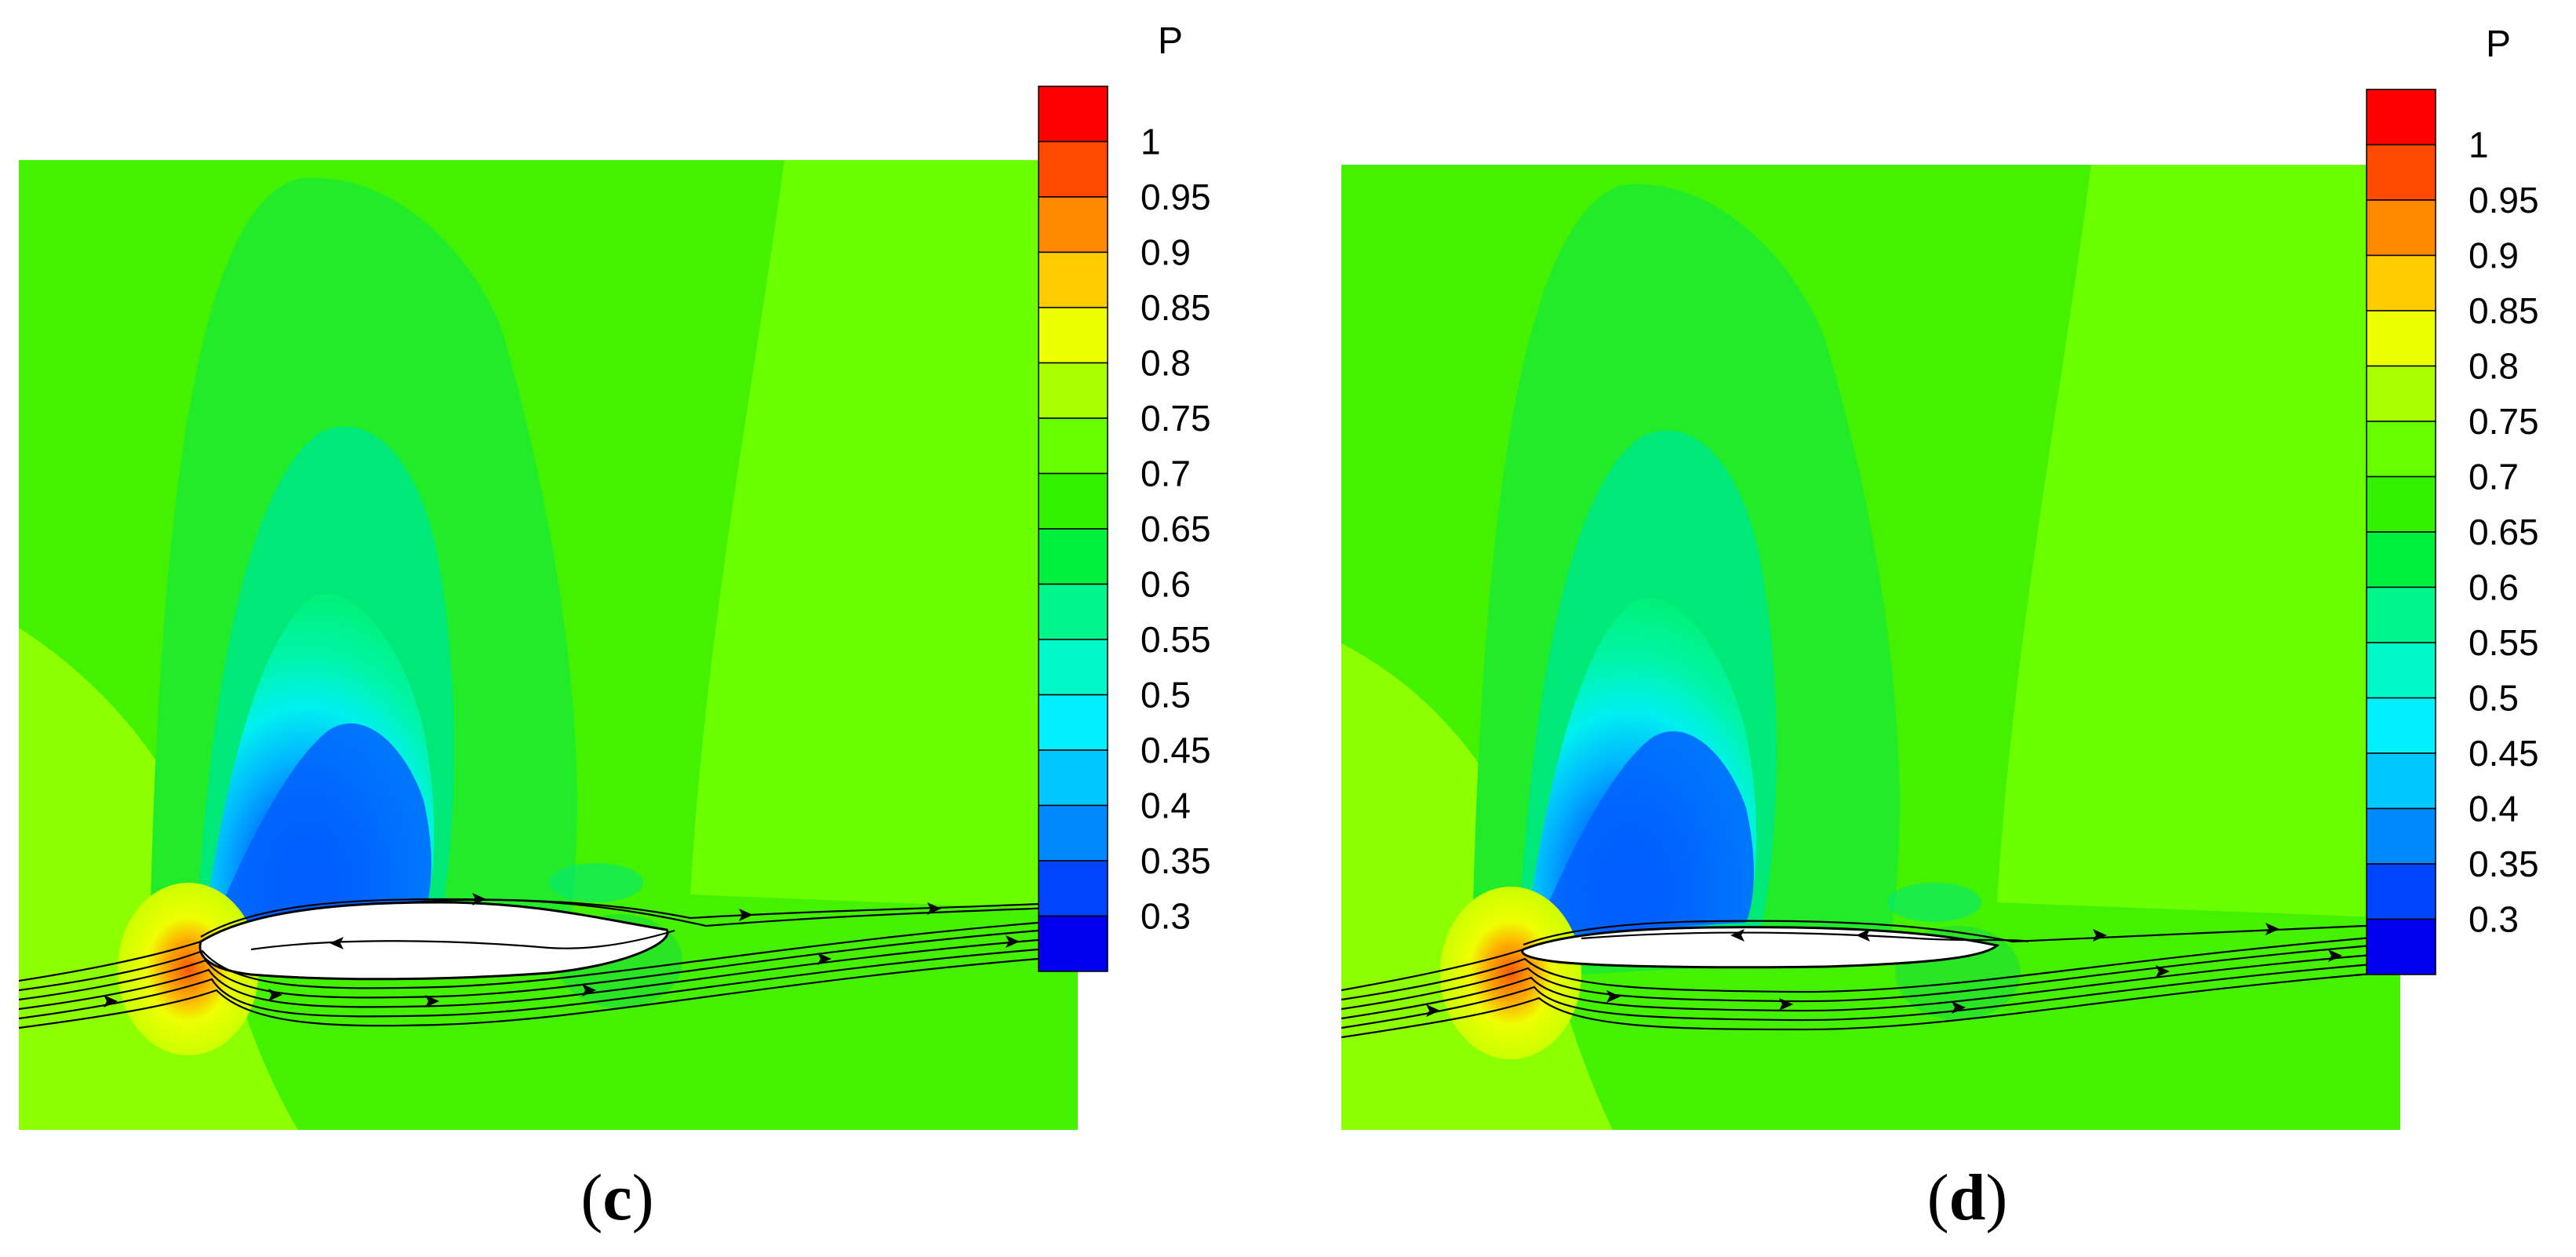  What do you see at coordinates (1967, 1198) in the screenshot?
I see `panel-label: (d)` at bounding box center [1967, 1198].